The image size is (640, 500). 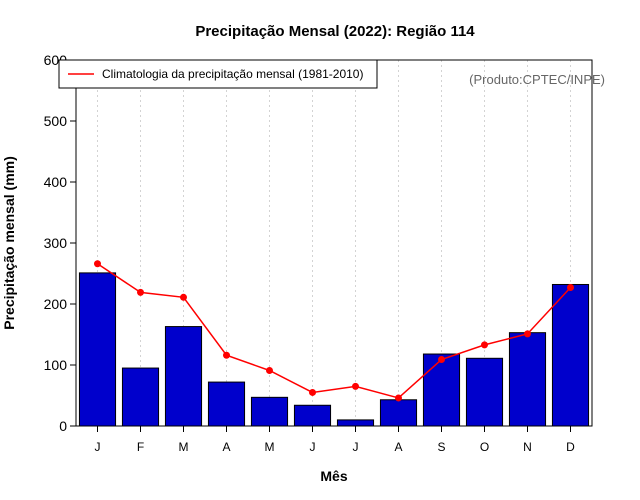 I want to click on x-tick-label: D, so click(x=570, y=447).